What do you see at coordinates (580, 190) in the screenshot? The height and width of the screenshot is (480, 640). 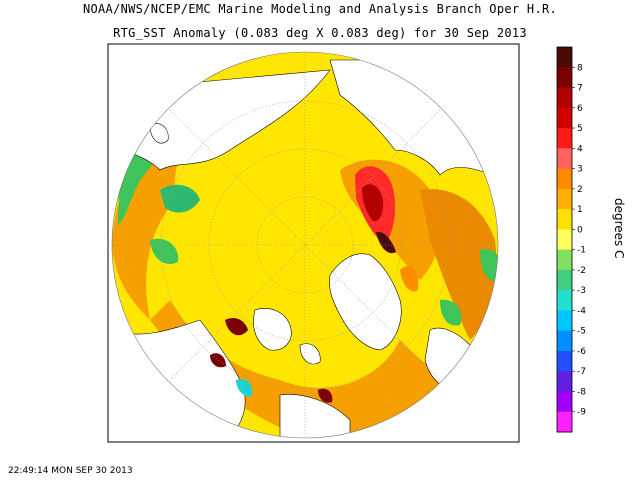 I see `colorbar-tick-label: 2` at bounding box center [580, 190].